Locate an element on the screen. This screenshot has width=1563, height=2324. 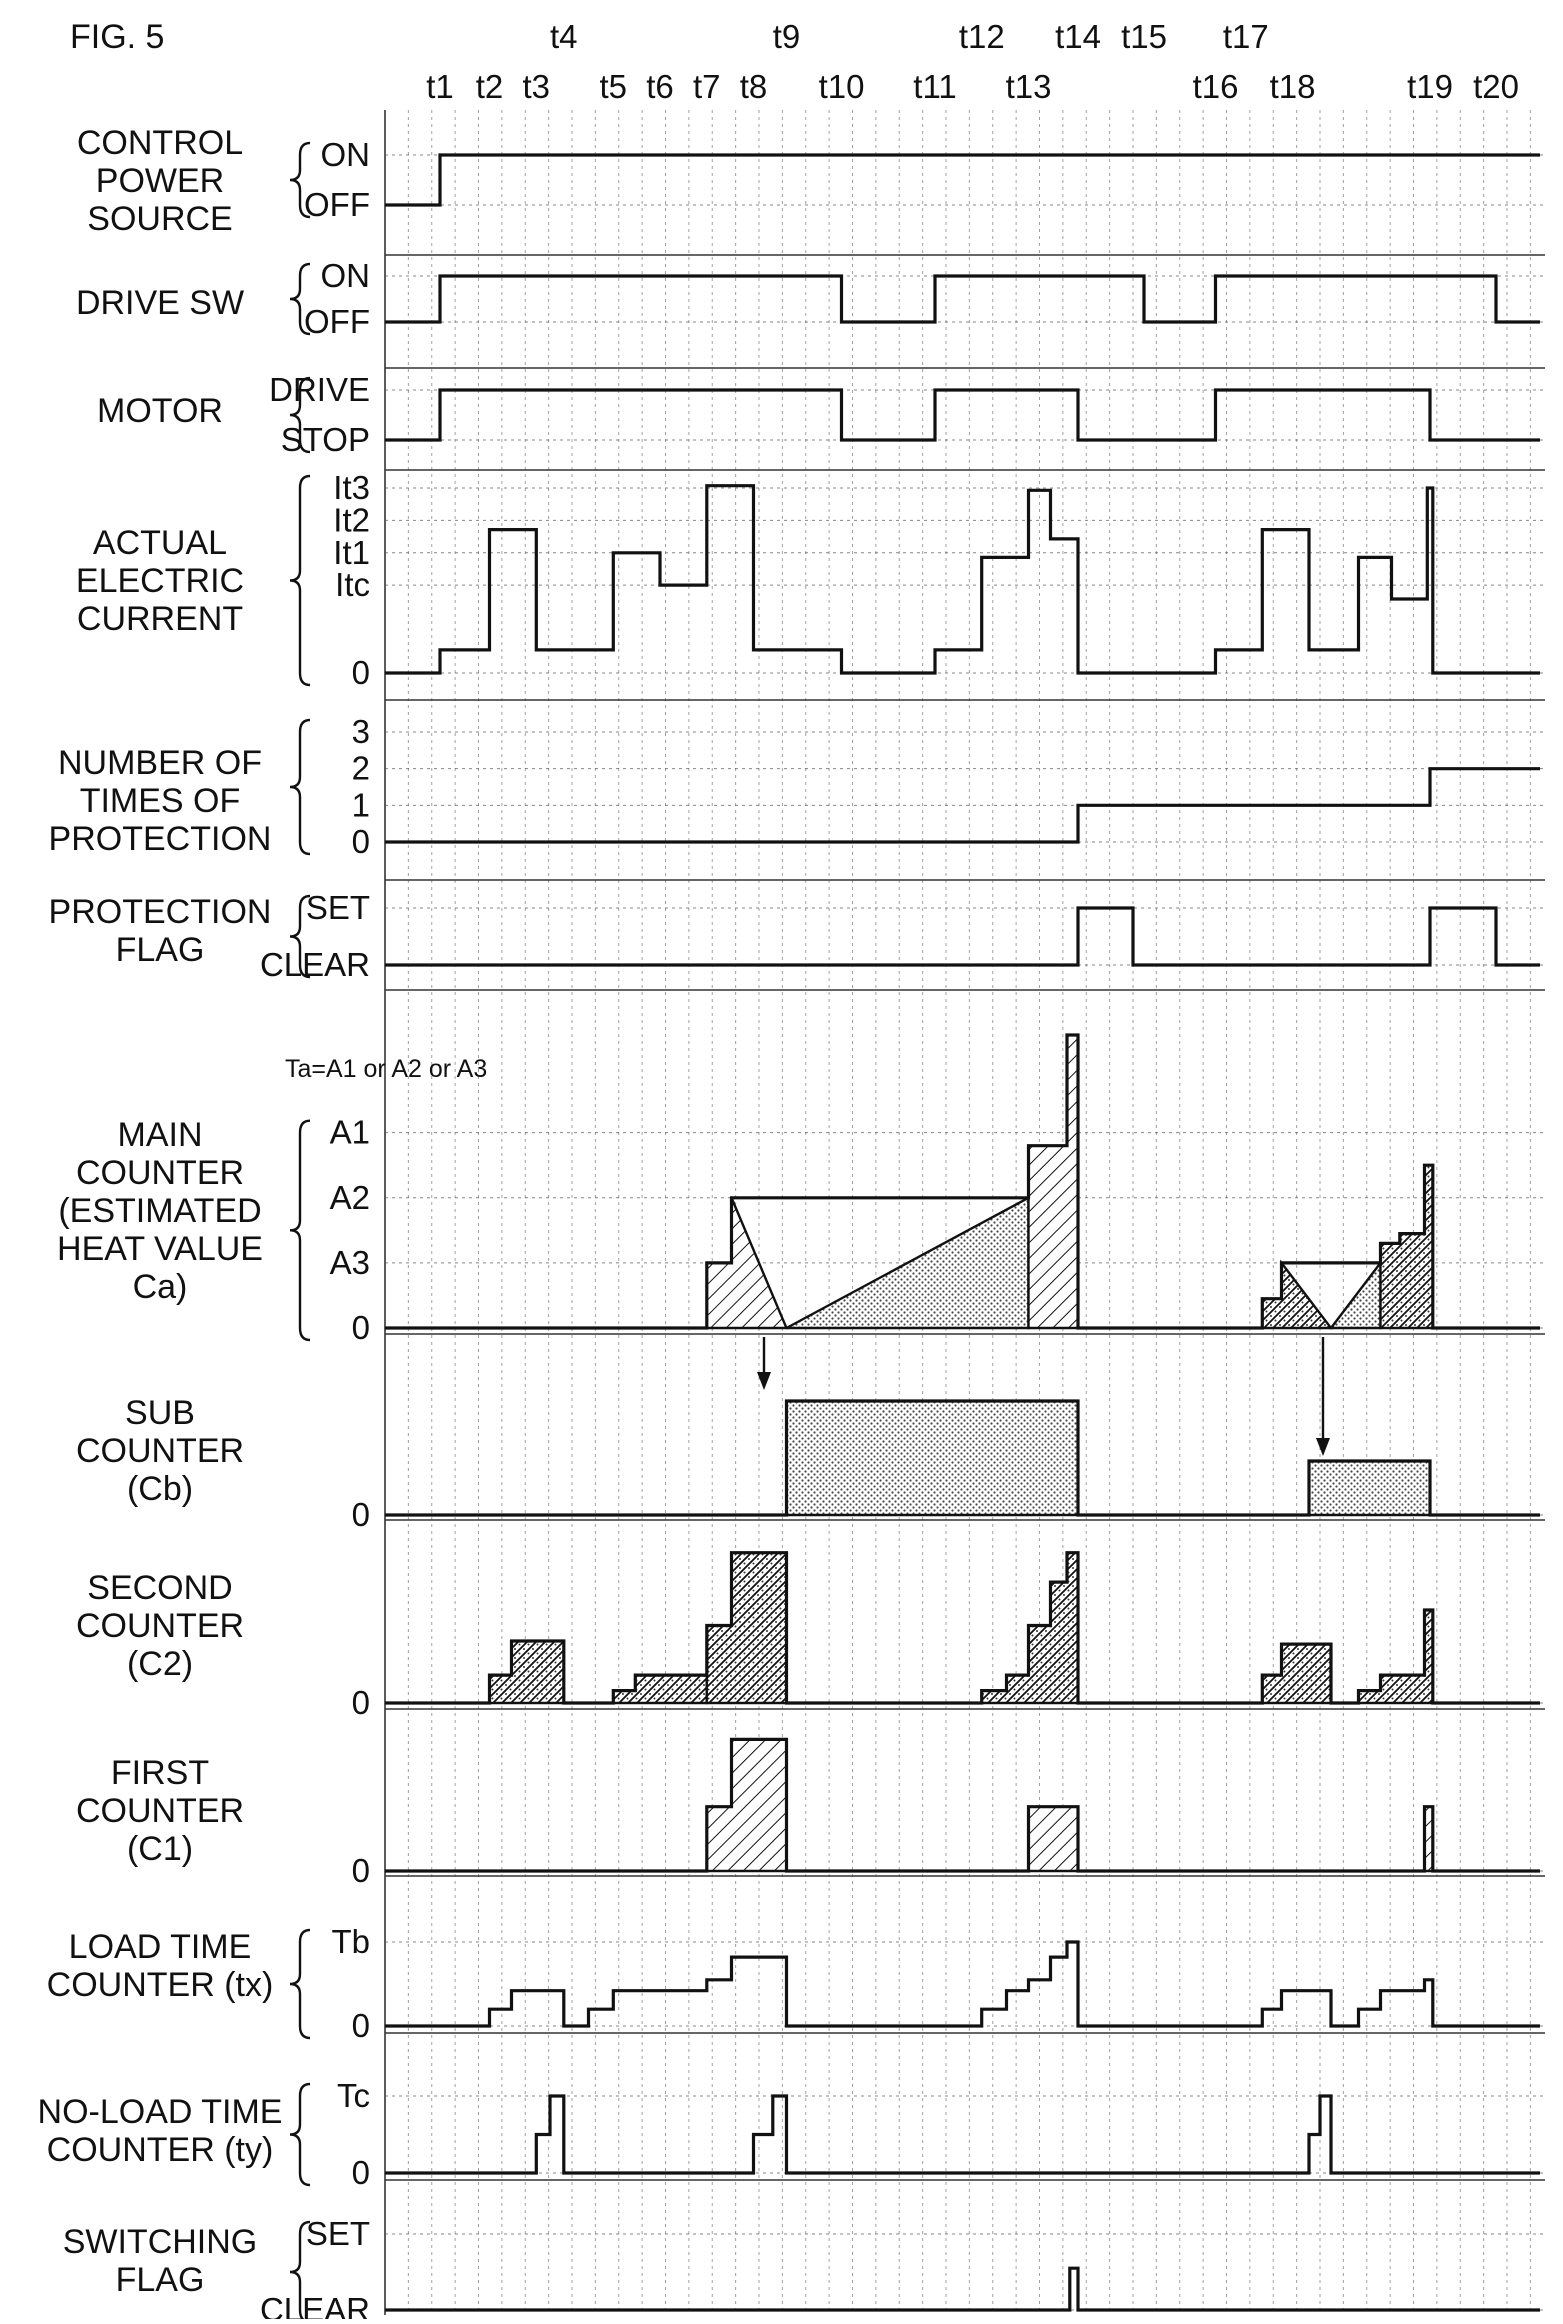
level-label: Itc is located at coordinates (352, 584).